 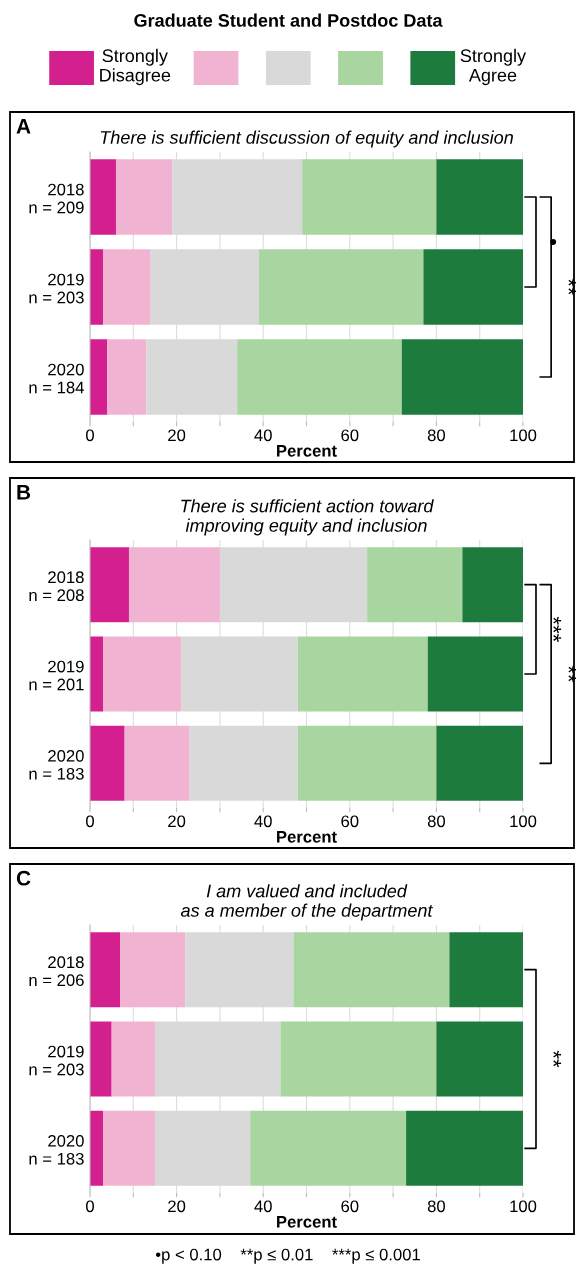 What do you see at coordinates (56, 586) in the screenshot?
I see `y-tick-label: 2018 n = 208` at bounding box center [56, 586].